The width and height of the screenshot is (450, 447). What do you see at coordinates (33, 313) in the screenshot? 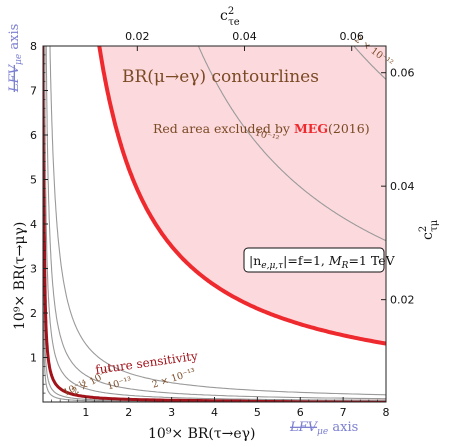
I see `y-tick-label: 2` at bounding box center [33, 313].